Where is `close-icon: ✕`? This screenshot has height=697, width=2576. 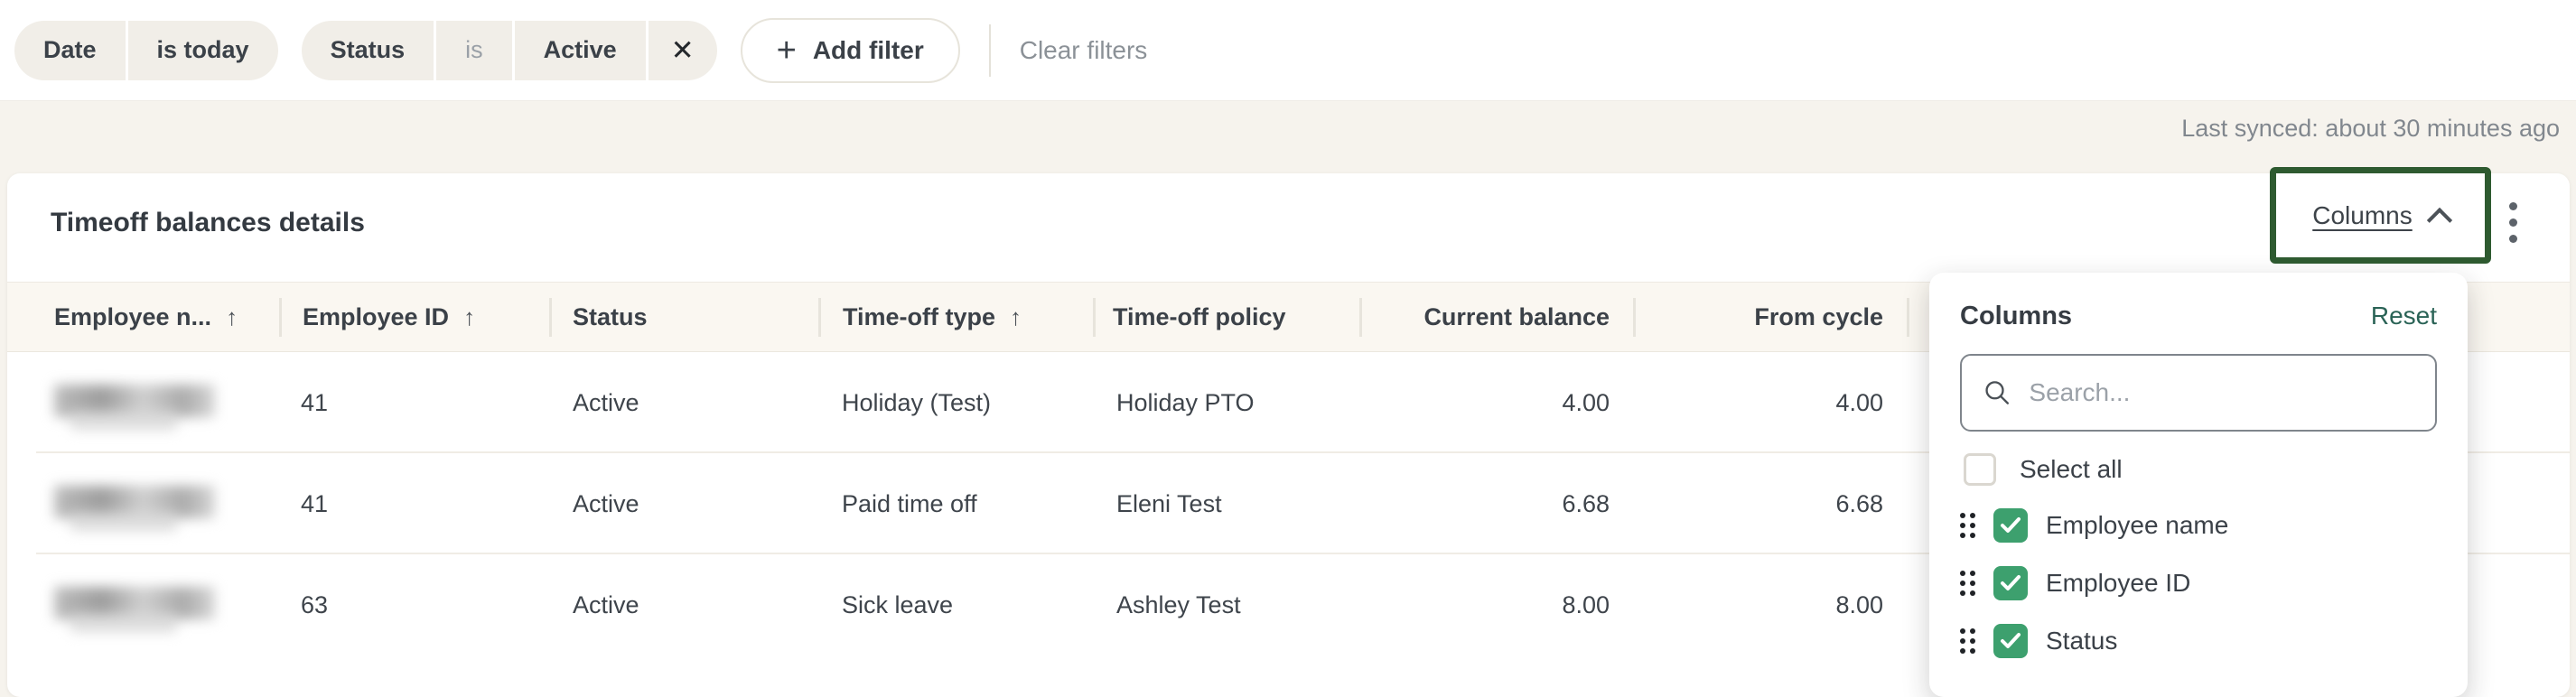
close-icon: ✕ is located at coordinates (682, 49).